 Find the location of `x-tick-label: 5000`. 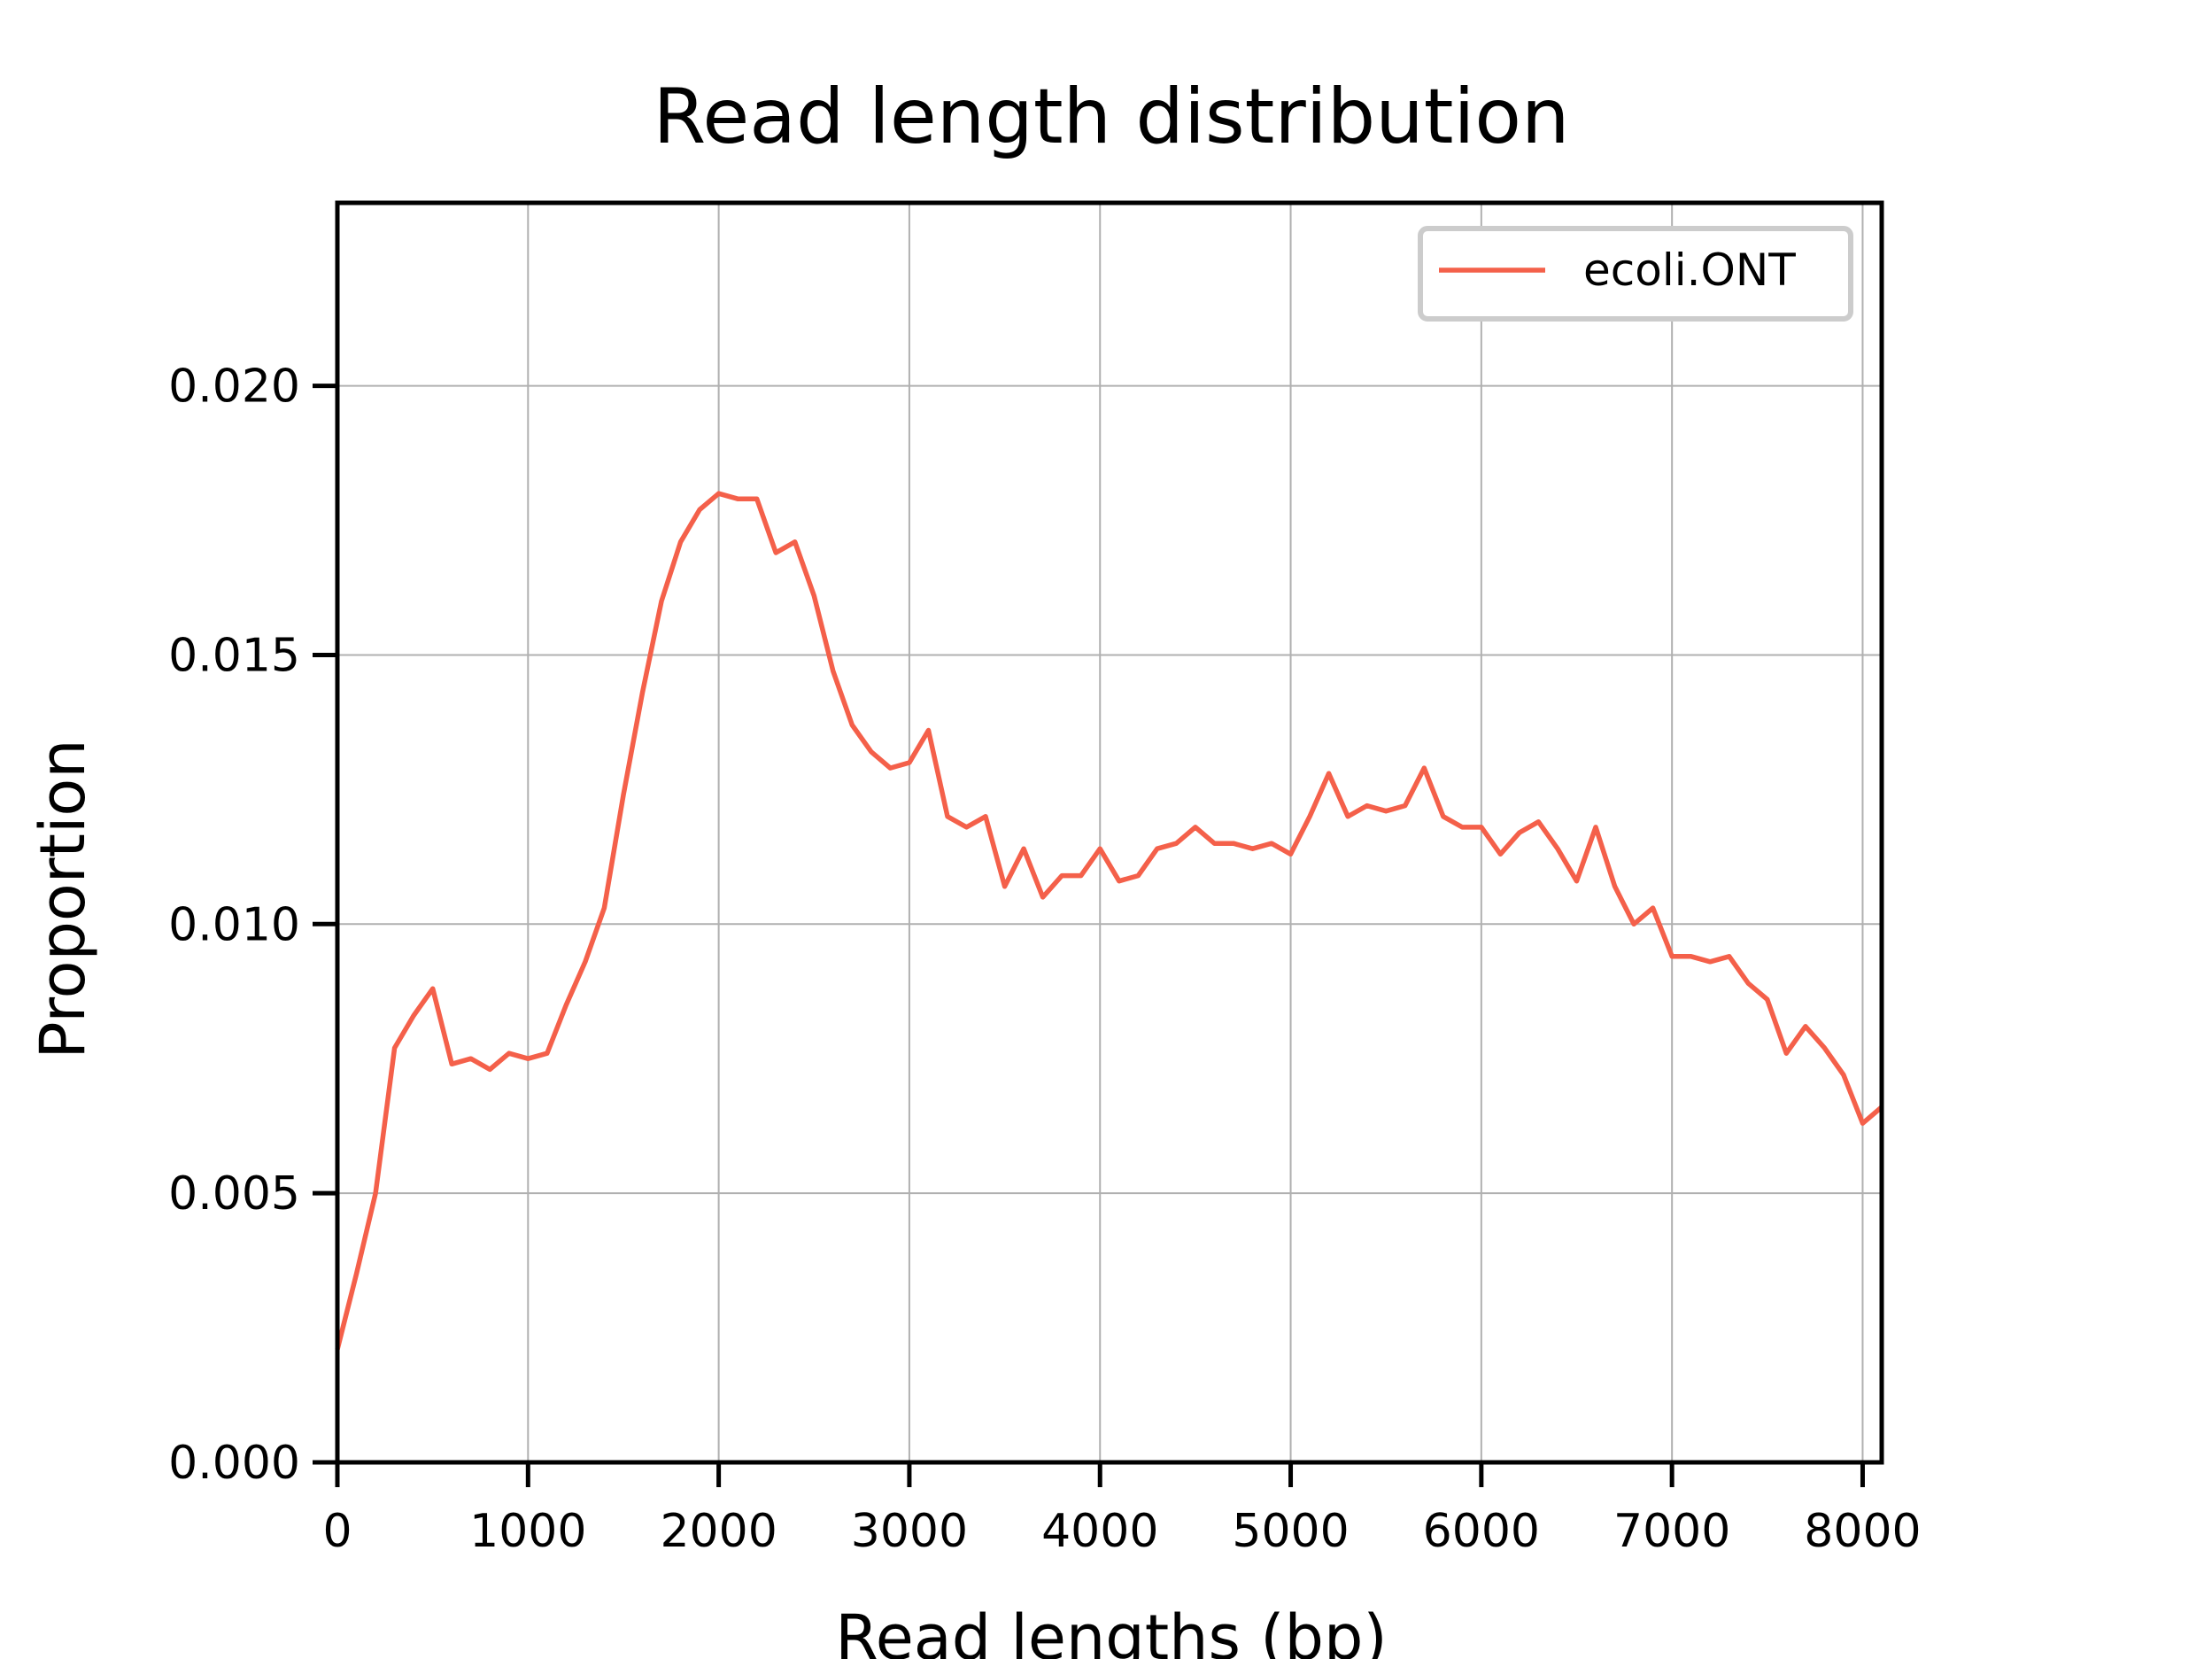

x-tick-label: 5000 is located at coordinates (1290, 1531).